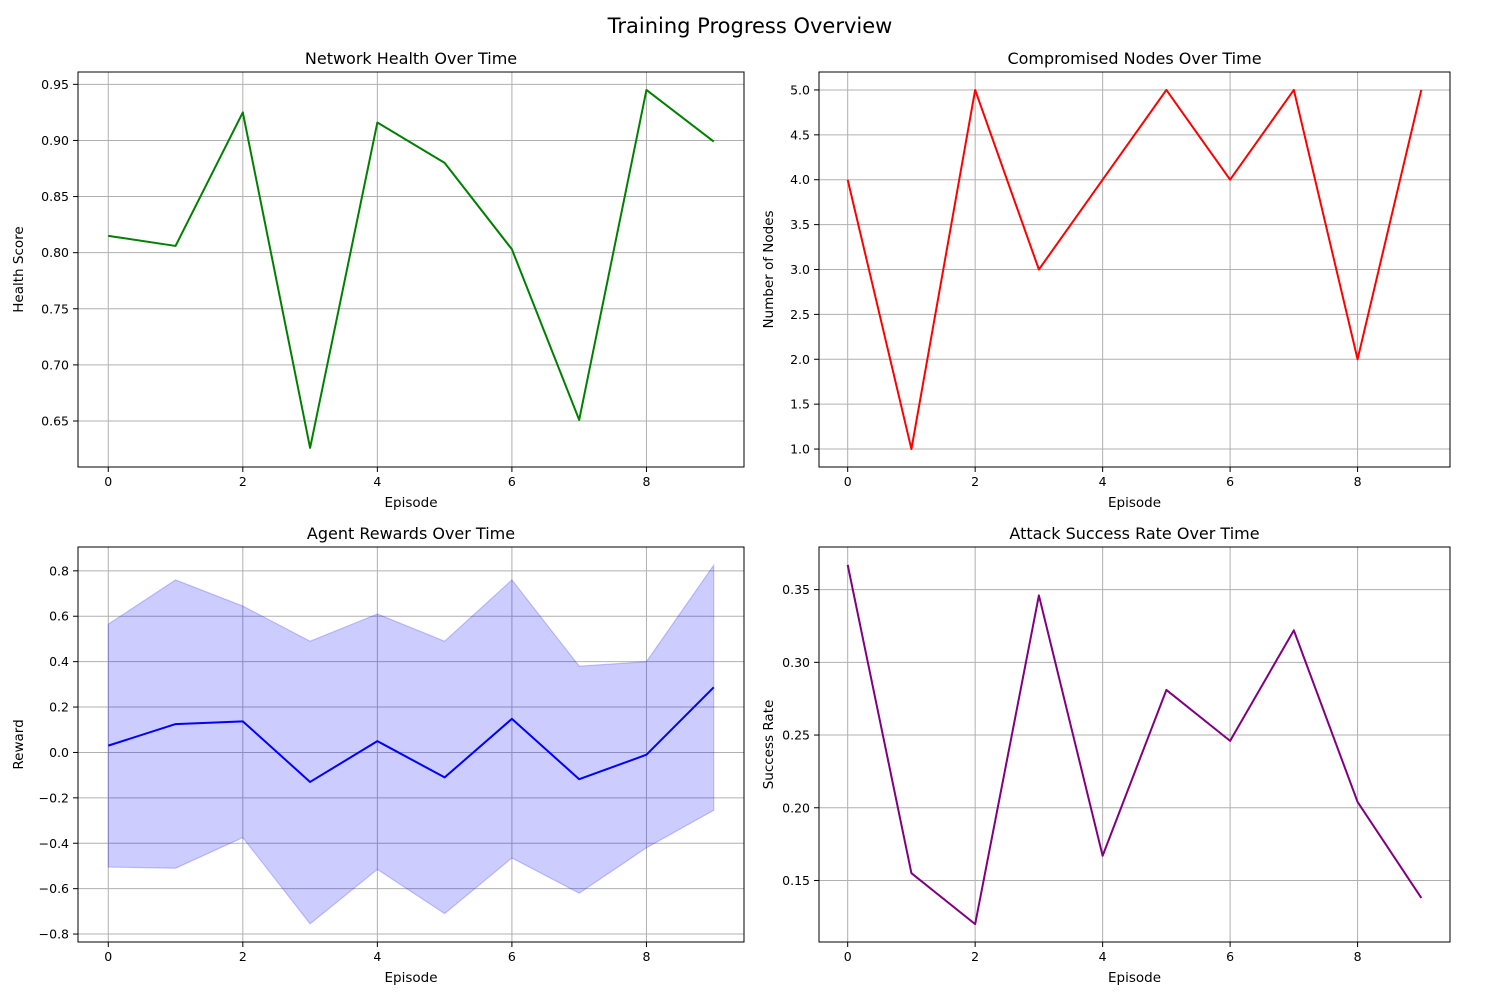 This screenshot has height=1000, width=1500. What do you see at coordinates (59, 661) in the screenshot?
I see `y-tick-label: 0.4` at bounding box center [59, 661].